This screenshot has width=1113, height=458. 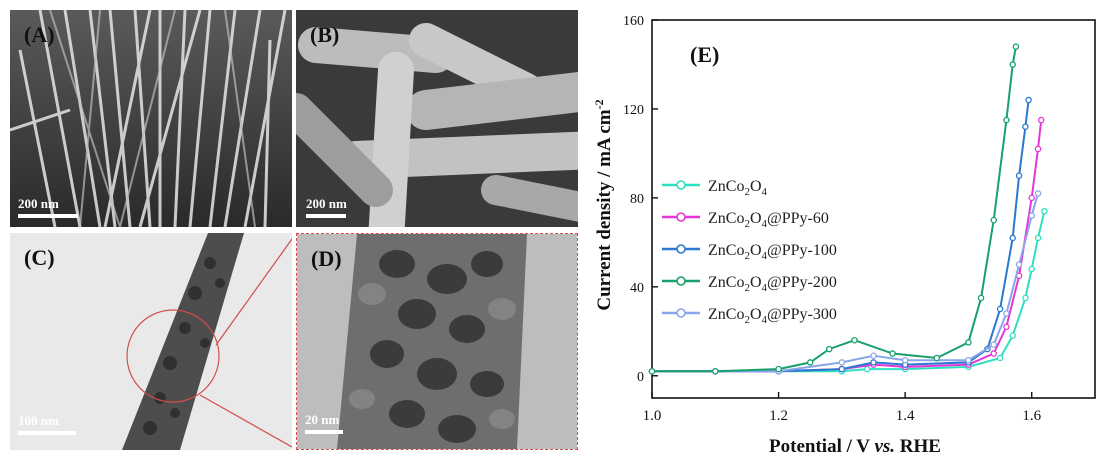 I want to click on y-tick-label: 40, so click(x=637, y=288).